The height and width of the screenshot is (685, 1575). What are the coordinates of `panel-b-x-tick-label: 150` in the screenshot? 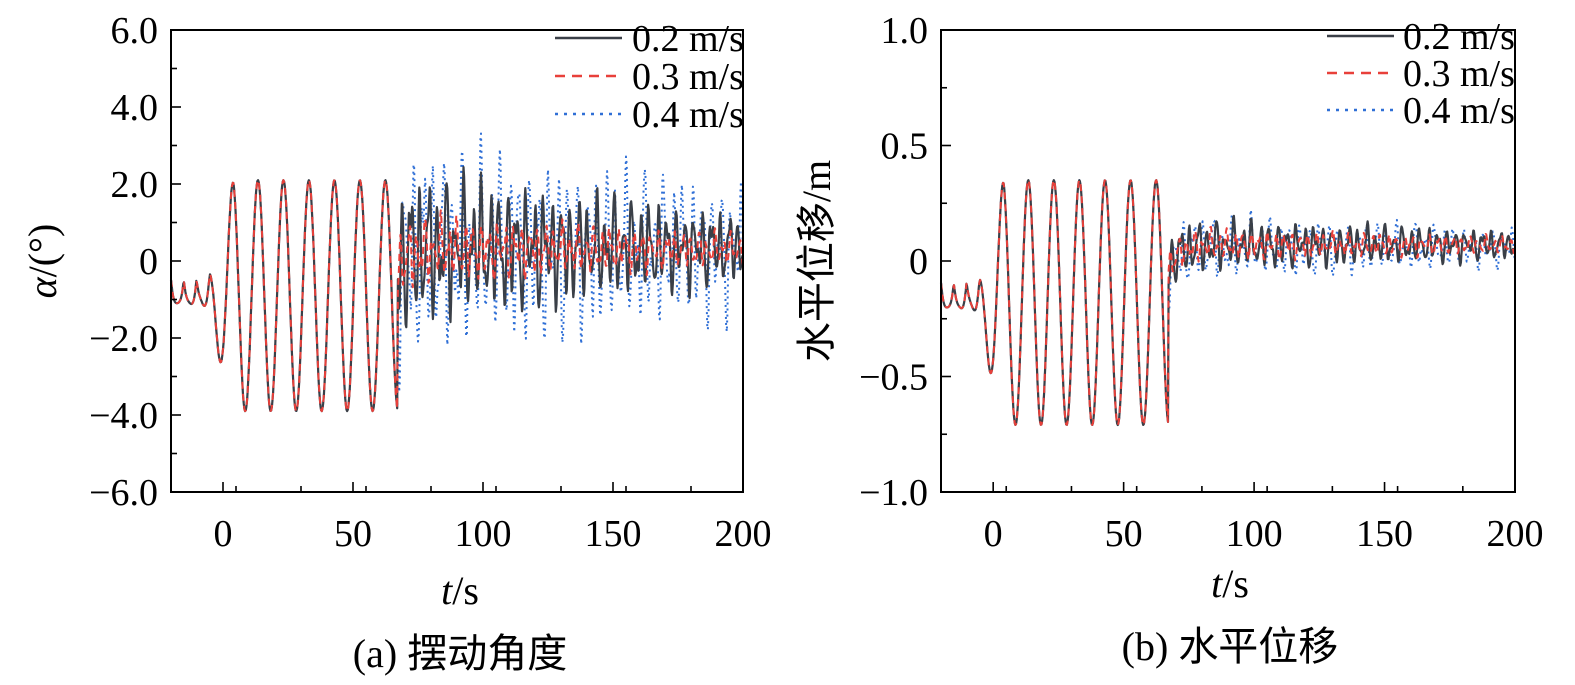 It's located at (1384, 534).